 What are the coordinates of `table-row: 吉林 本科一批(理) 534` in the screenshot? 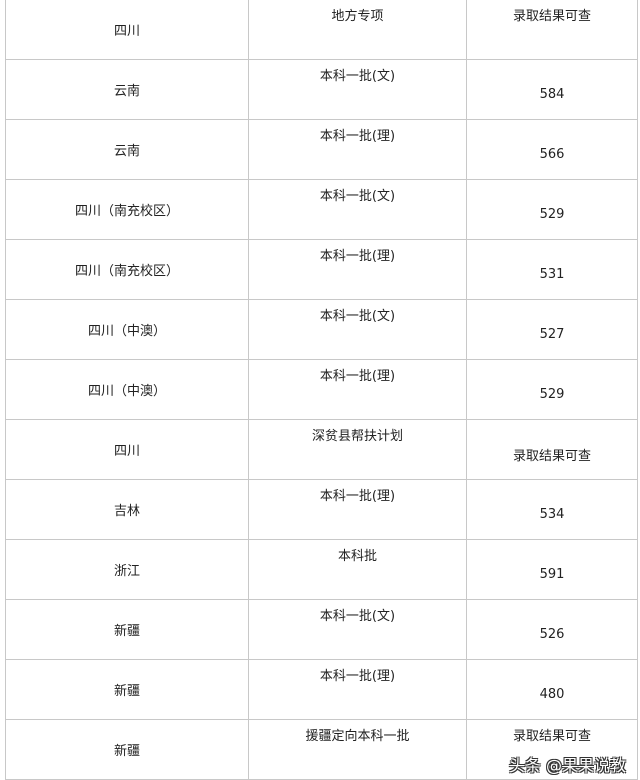 It's located at (321, 509).